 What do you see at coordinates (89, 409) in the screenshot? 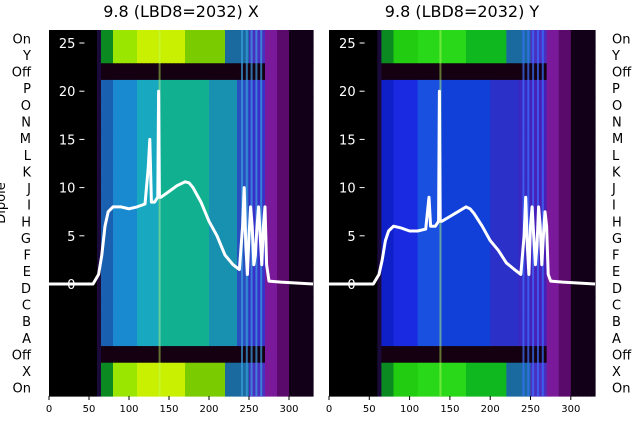
I see `x-tick-label: 50` at bounding box center [89, 409].